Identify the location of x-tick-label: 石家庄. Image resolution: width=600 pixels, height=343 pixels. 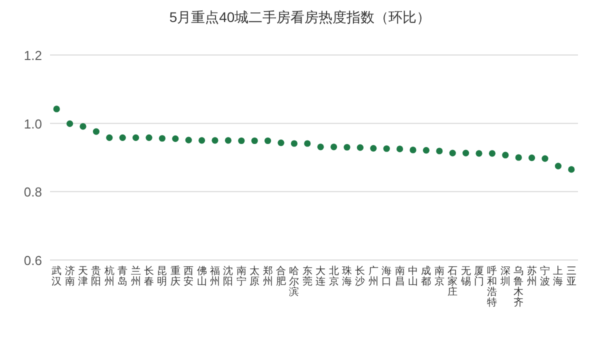
(453, 282).